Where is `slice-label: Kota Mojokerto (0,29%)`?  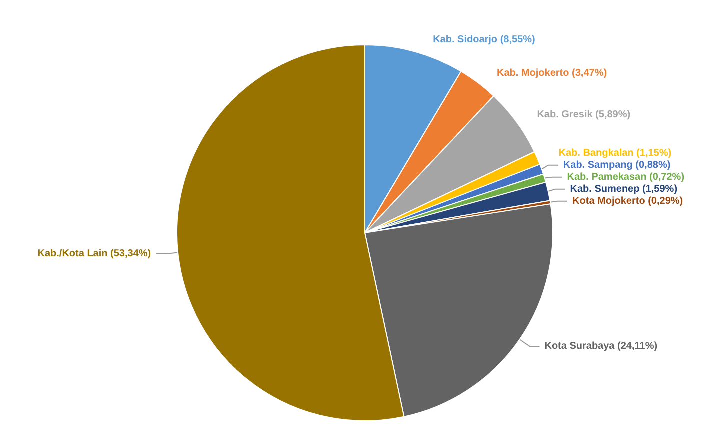 slice-label: Kota Mojokerto (0,29%) is located at coordinates (628, 201).